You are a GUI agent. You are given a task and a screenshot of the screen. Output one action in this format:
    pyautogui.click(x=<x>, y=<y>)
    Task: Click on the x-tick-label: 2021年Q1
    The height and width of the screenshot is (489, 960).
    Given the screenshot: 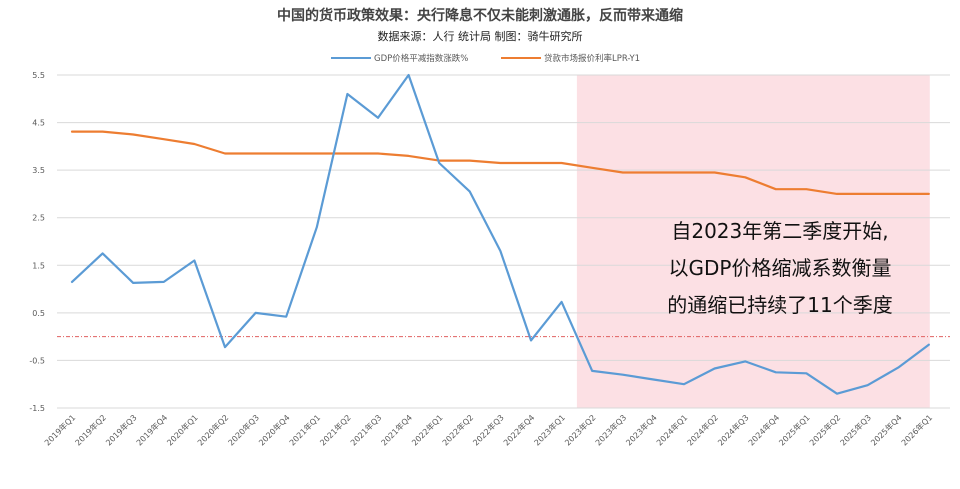 What is the action you would take?
    pyautogui.click(x=304, y=429)
    